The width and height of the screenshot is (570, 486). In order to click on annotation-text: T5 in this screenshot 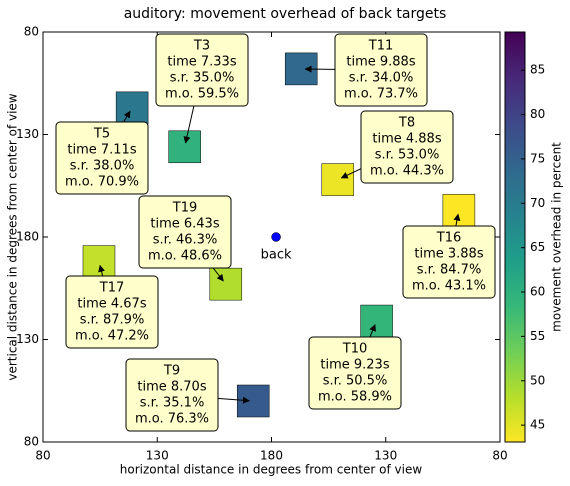, I will do `click(101, 134)`.